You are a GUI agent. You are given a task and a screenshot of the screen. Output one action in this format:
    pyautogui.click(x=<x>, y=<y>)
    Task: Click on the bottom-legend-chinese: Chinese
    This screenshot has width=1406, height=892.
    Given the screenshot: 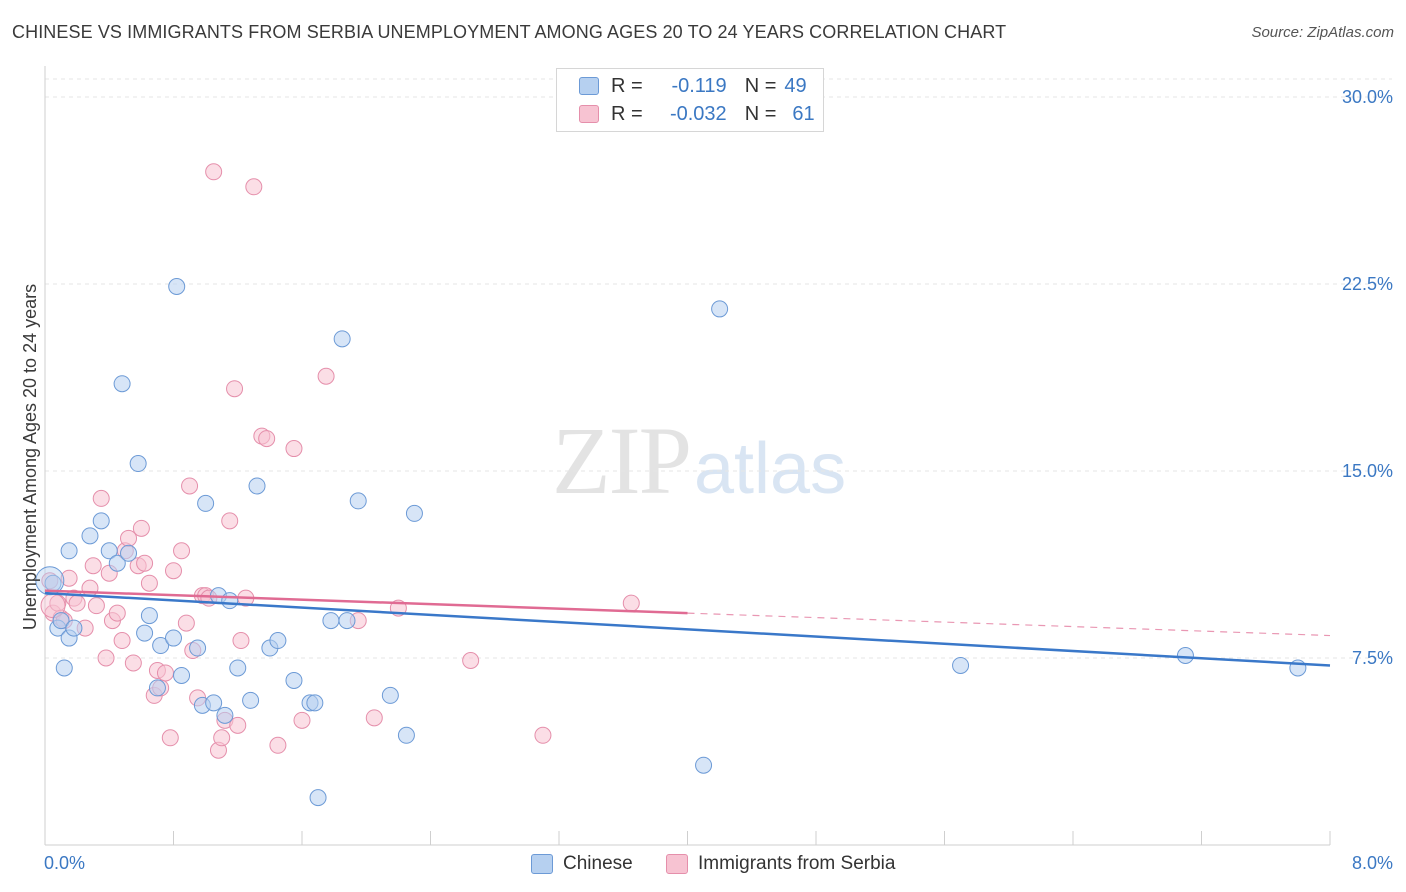 What is the action you would take?
    pyautogui.click(x=582, y=864)
    